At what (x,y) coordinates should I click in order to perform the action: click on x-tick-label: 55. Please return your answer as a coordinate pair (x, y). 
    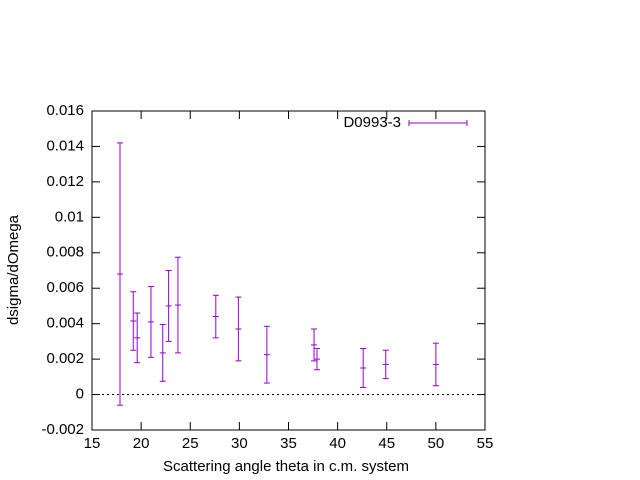
    Looking at the image, I should click on (485, 443).